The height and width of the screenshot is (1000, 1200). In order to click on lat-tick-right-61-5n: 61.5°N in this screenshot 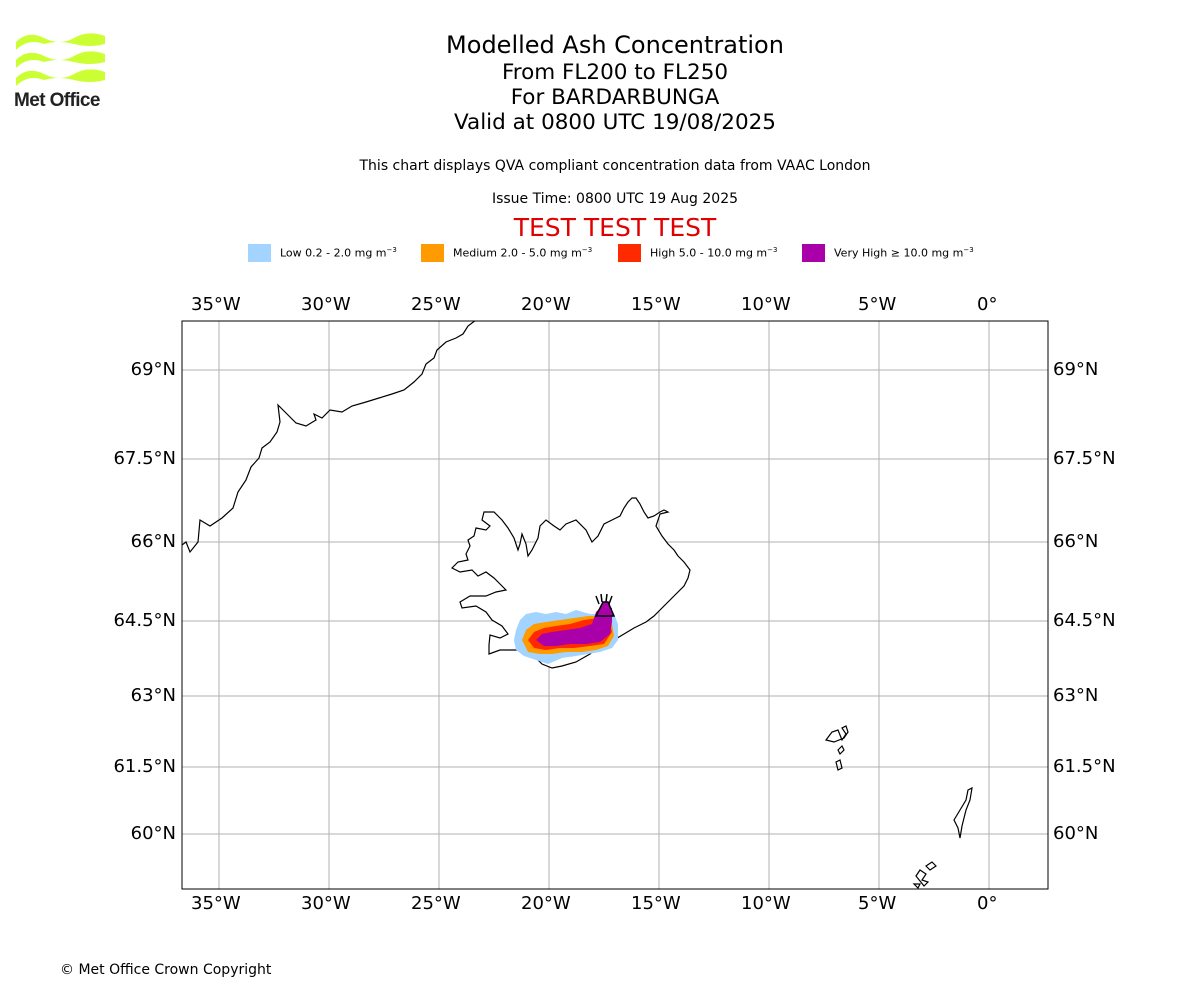, I will do `click(1084, 766)`.